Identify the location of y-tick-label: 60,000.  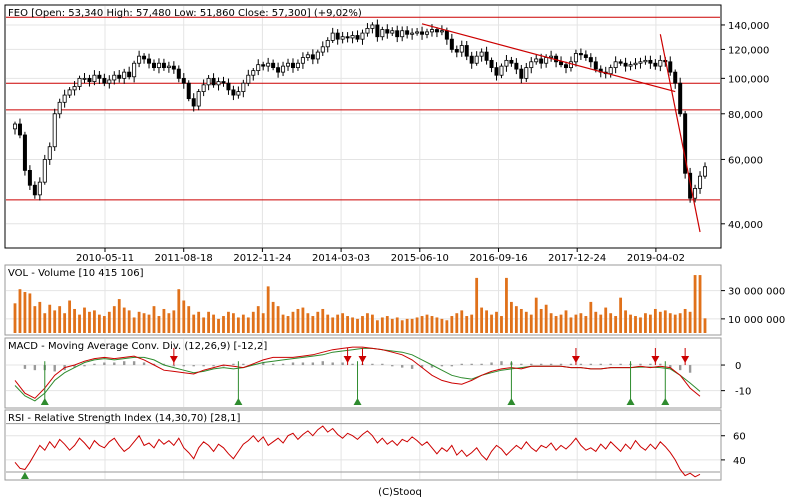
(745, 160).